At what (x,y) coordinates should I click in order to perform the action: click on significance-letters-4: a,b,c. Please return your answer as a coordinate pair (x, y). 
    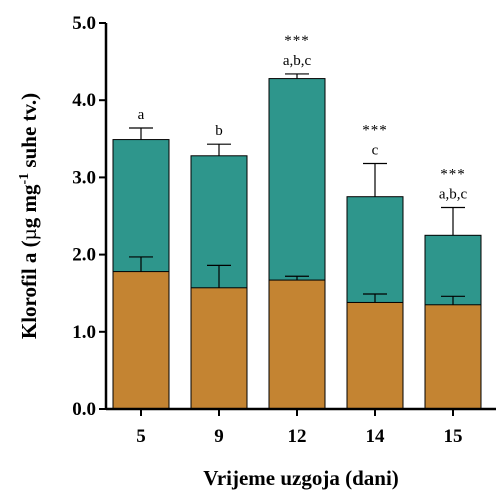
    Looking at the image, I should click on (453, 195).